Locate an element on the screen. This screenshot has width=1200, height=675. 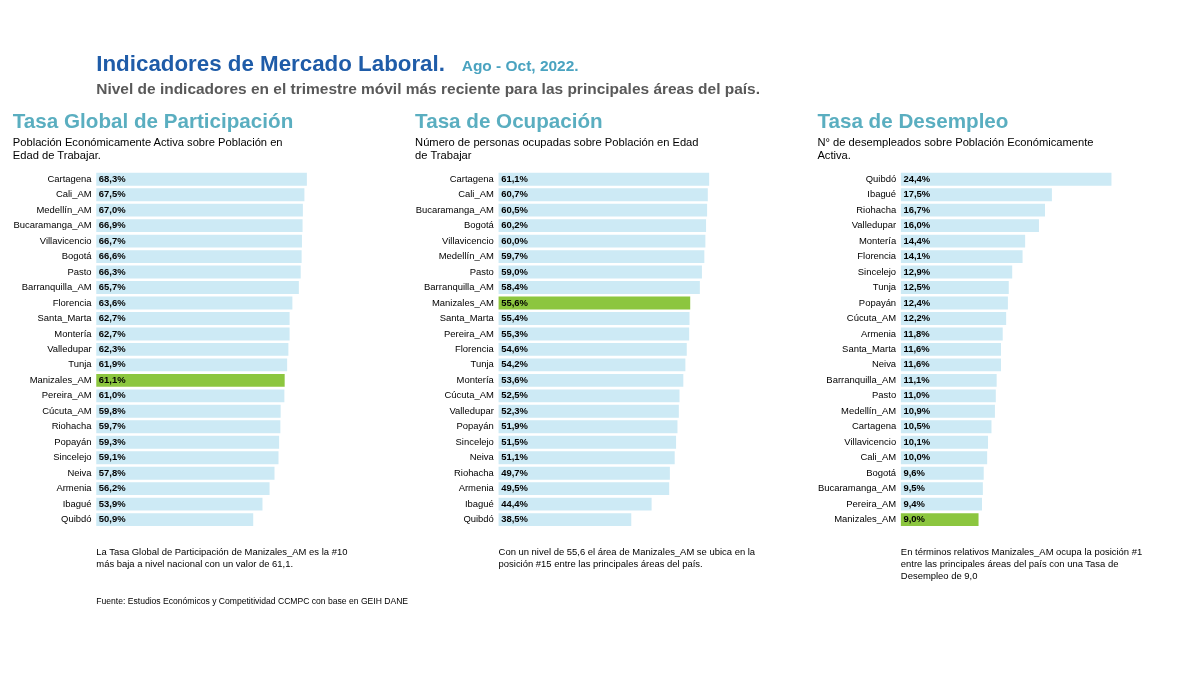
data-label: 50,9% is located at coordinates (112, 519).